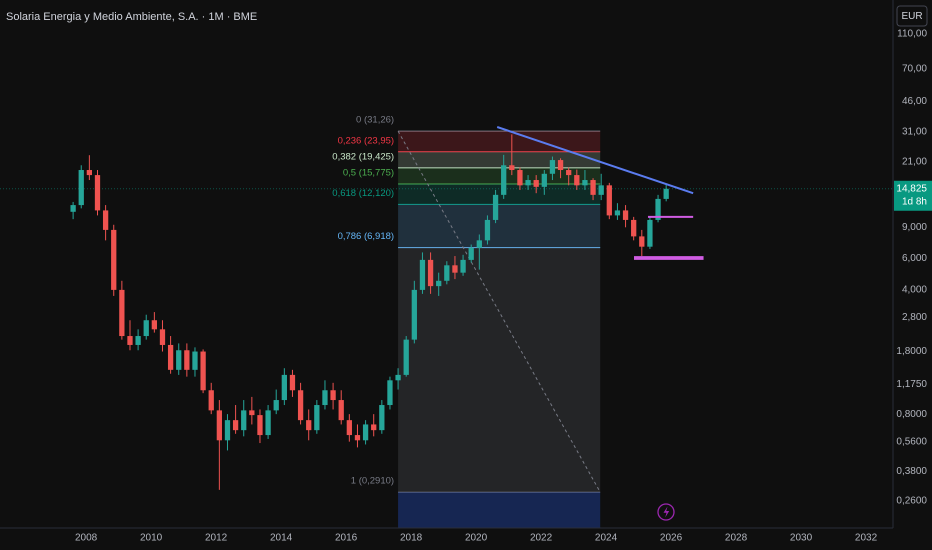  I want to click on y-tick-label: 31,00, so click(914, 131).